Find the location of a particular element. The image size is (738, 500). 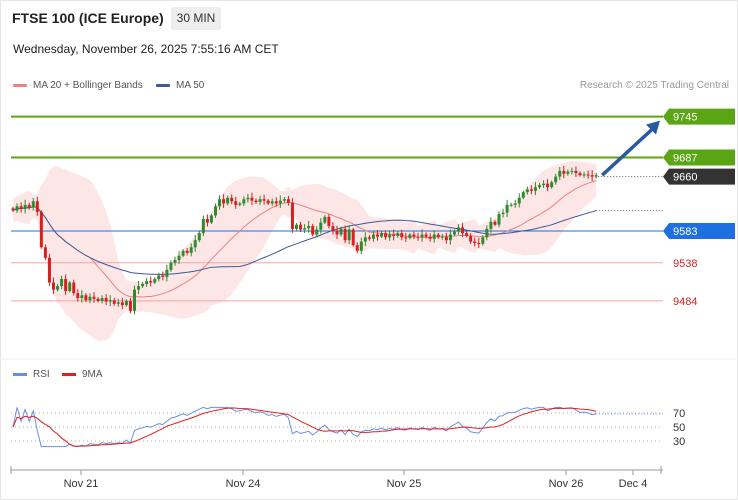

rsi-label: RSI is located at coordinates (41, 374).